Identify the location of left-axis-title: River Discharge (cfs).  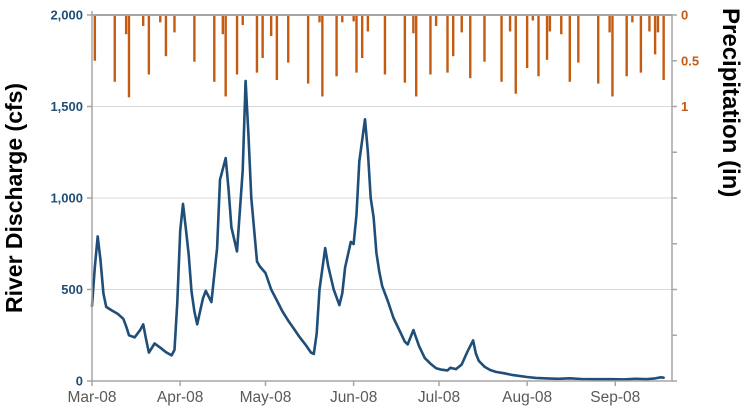
(14, 198).